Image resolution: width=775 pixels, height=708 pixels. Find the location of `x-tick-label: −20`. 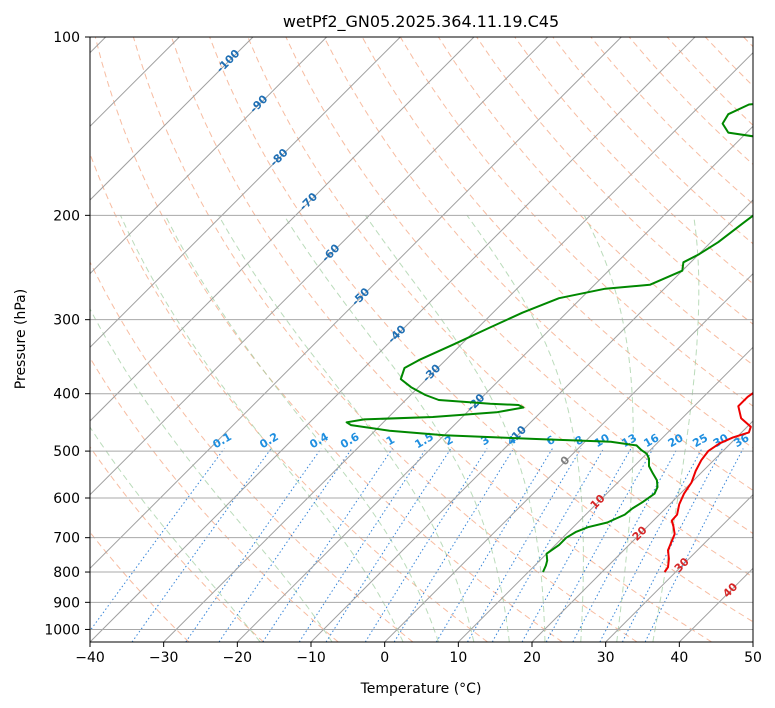

x-tick-label: −20 is located at coordinates (238, 658).